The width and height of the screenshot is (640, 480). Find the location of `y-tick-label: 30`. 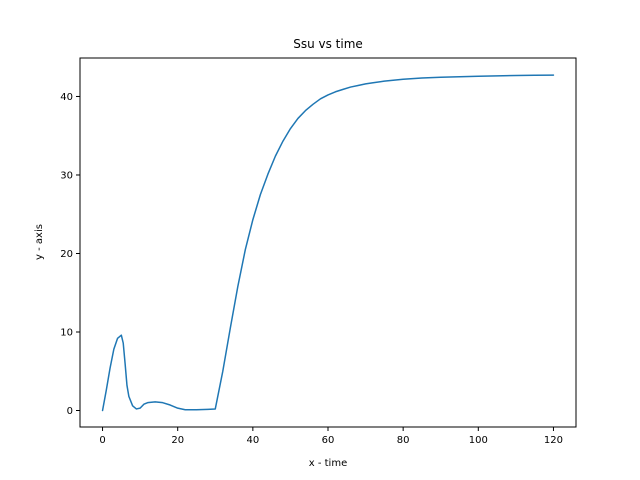

y-tick-label: 30 is located at coordinates (66, 175).